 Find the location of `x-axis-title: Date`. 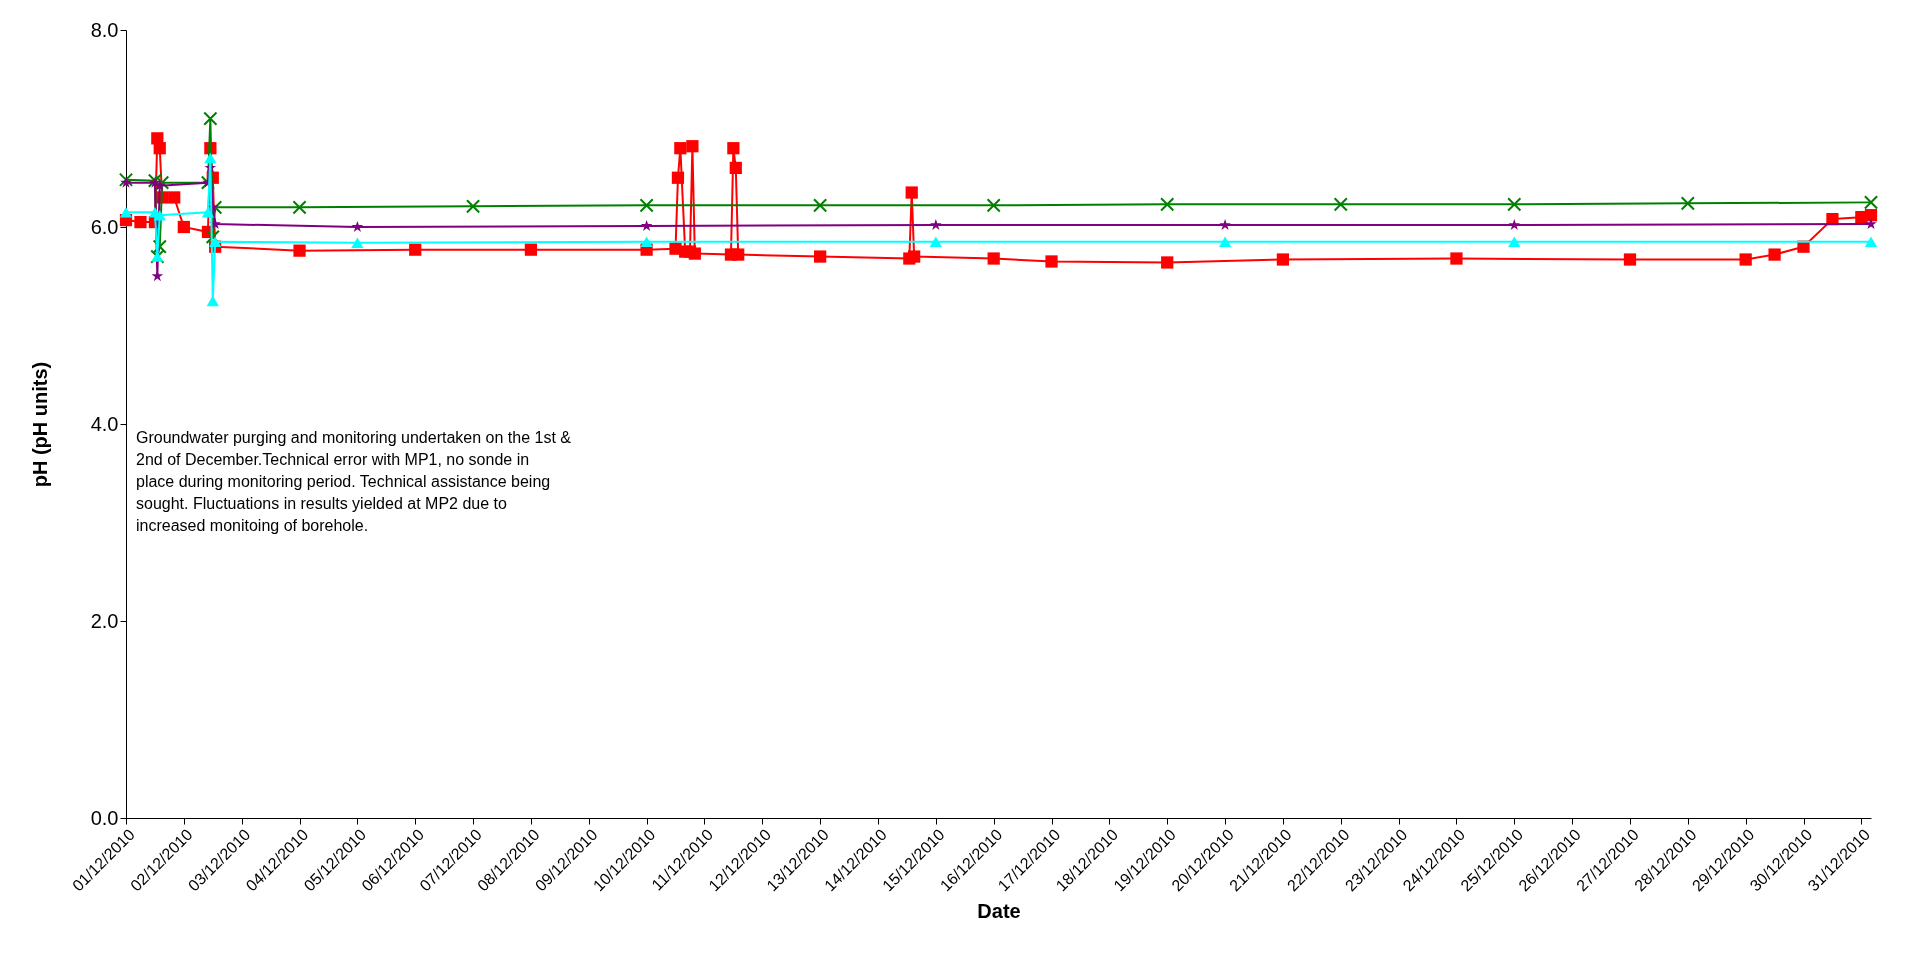

x-axis-title: Date is located at coordinates (999, 911).